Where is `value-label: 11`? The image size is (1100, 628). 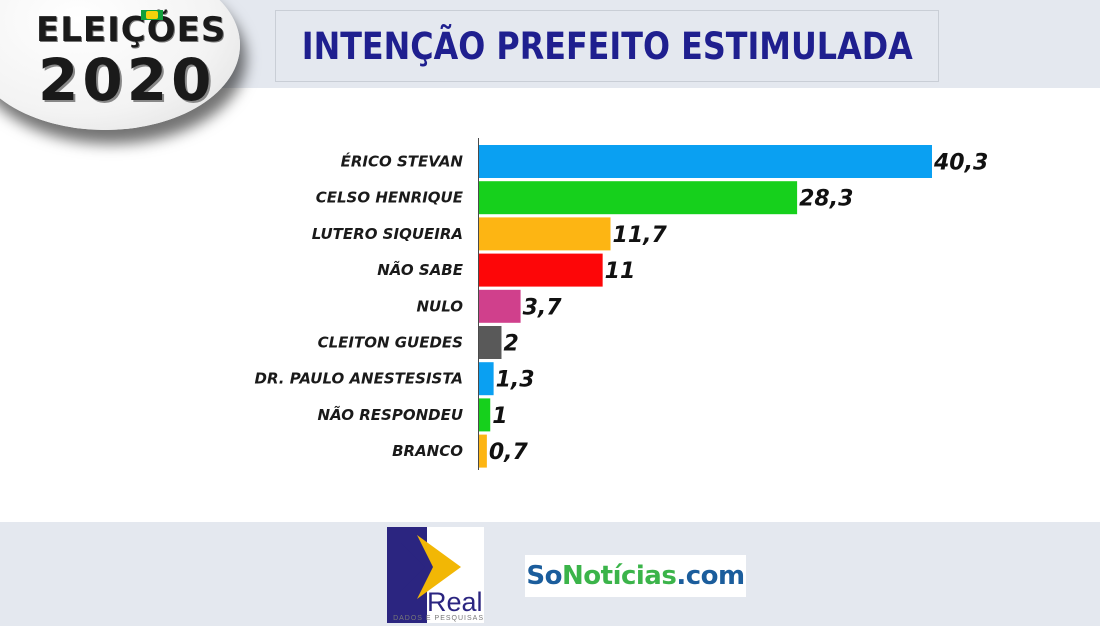 value-label: 11 is located at coordinates (620, 271).